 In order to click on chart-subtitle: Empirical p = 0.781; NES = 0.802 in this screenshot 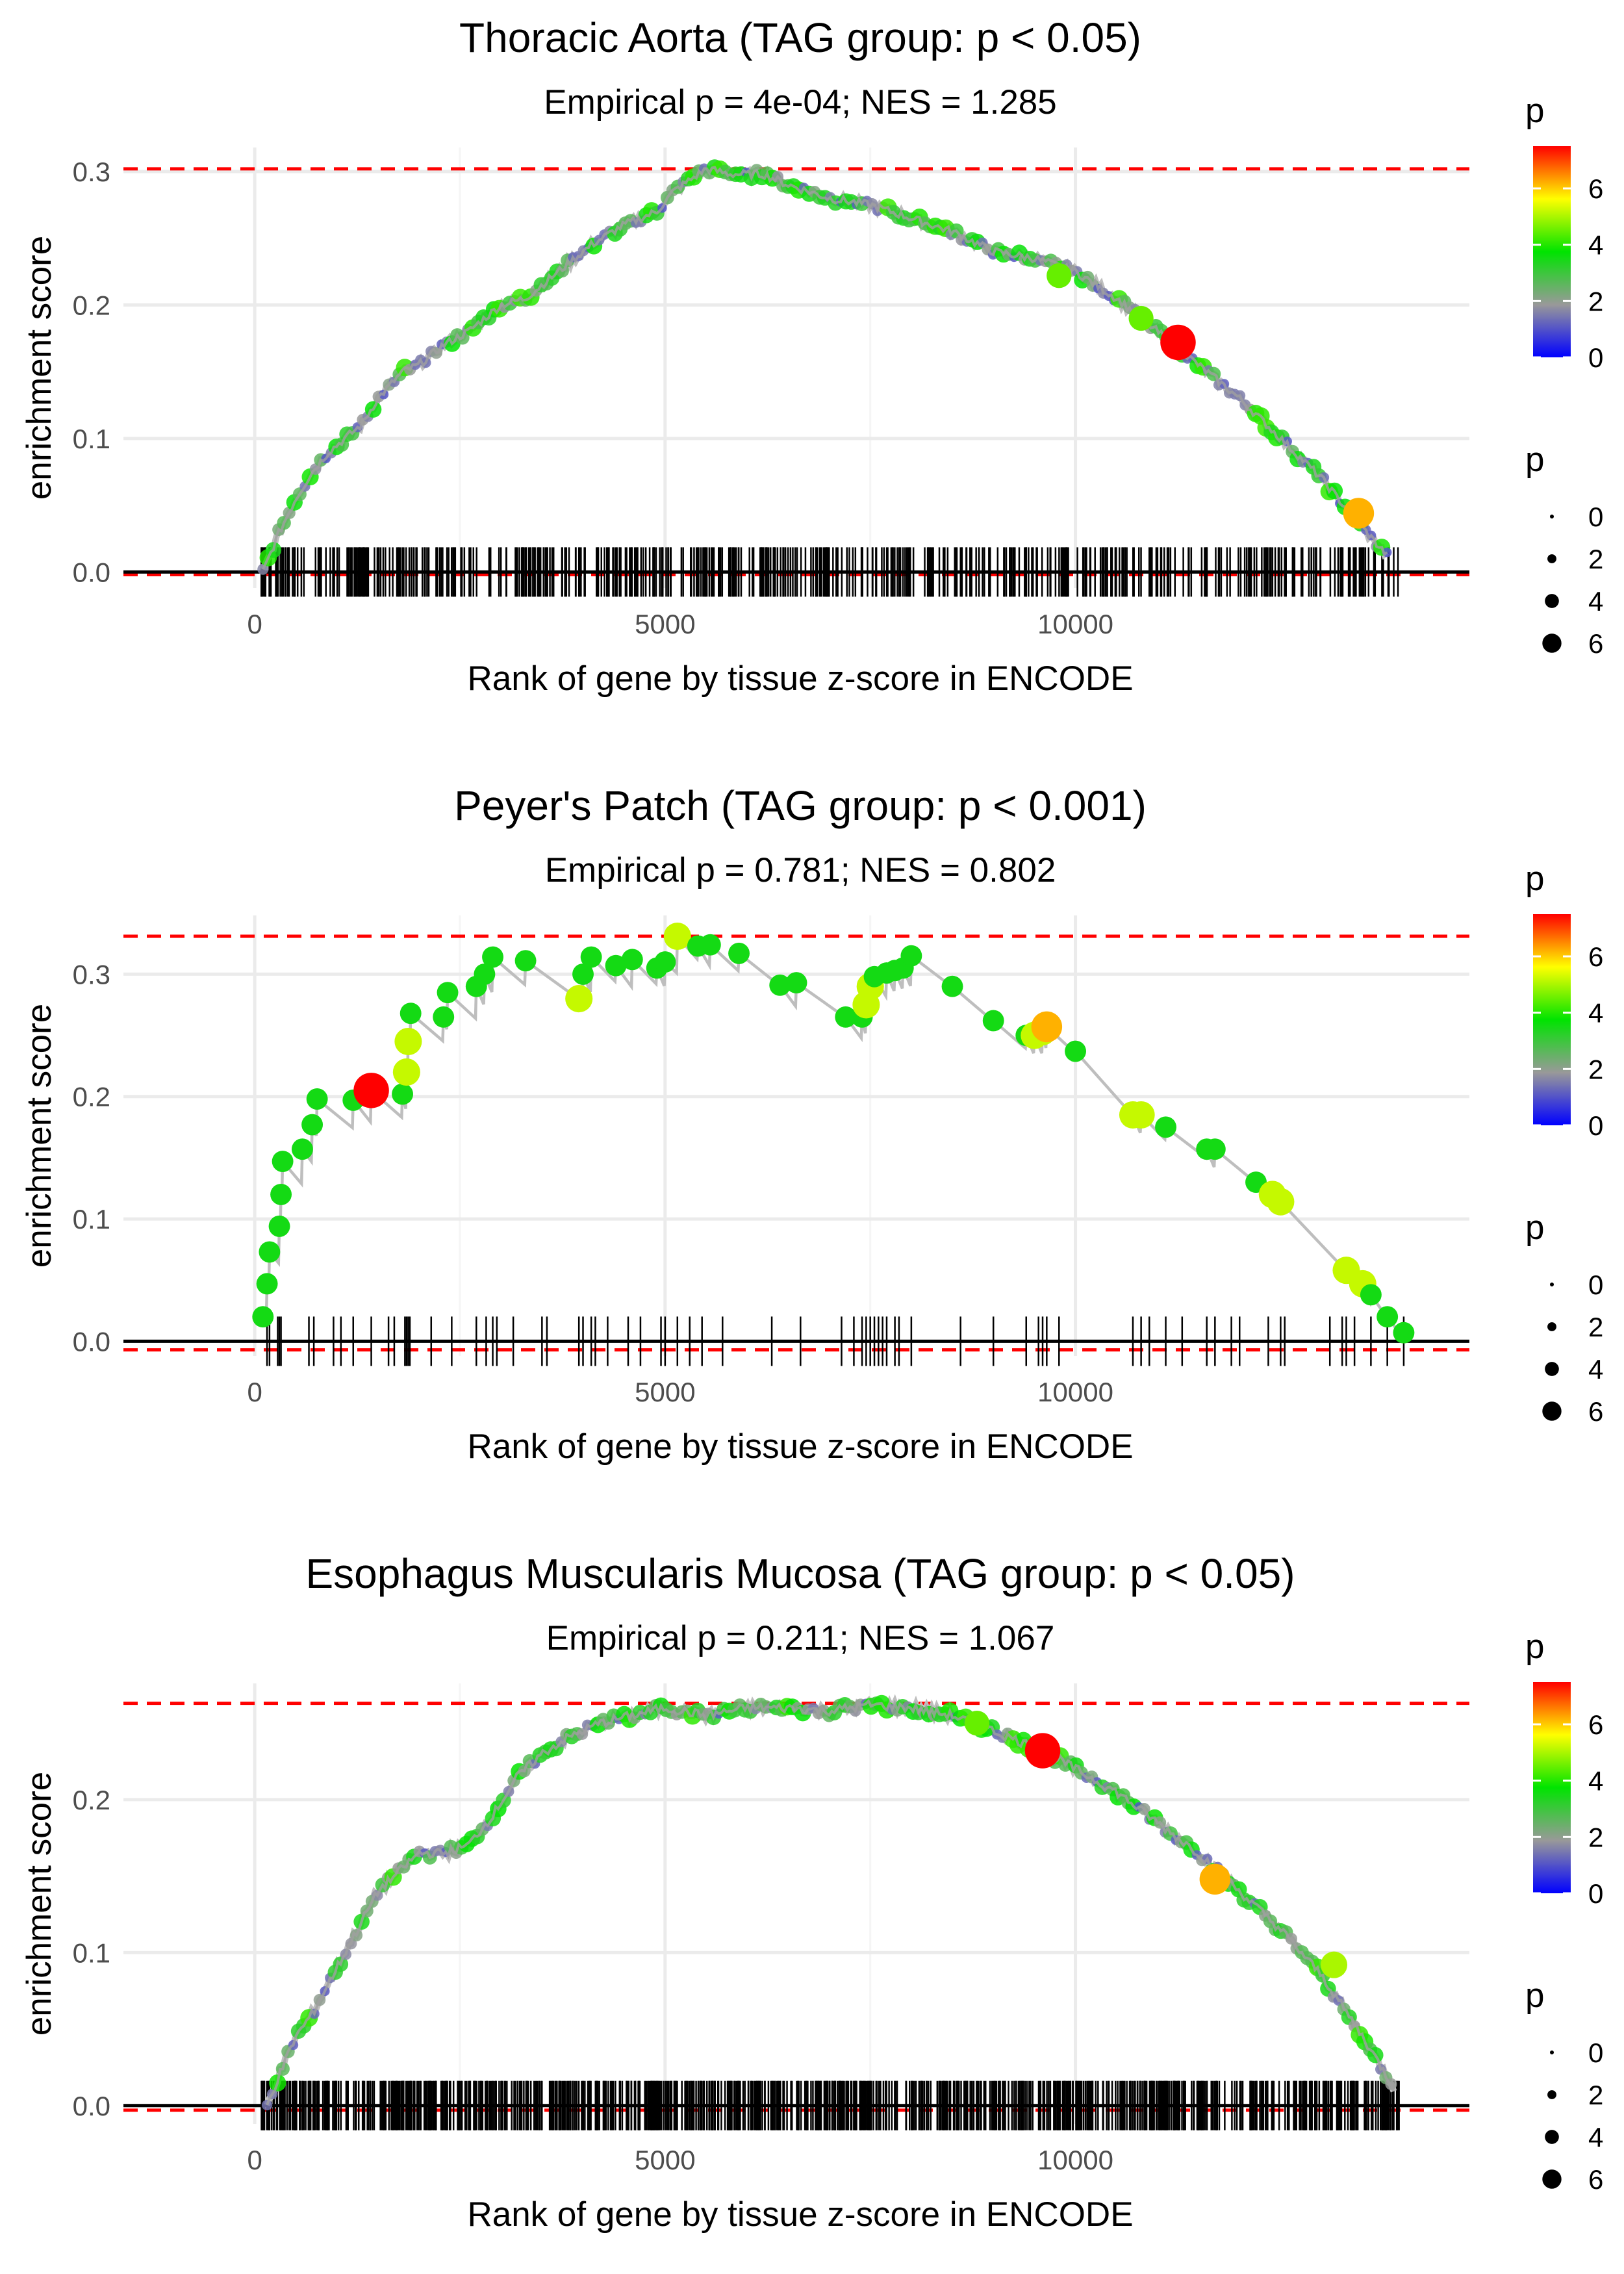, I will do `click(800, 870)`.